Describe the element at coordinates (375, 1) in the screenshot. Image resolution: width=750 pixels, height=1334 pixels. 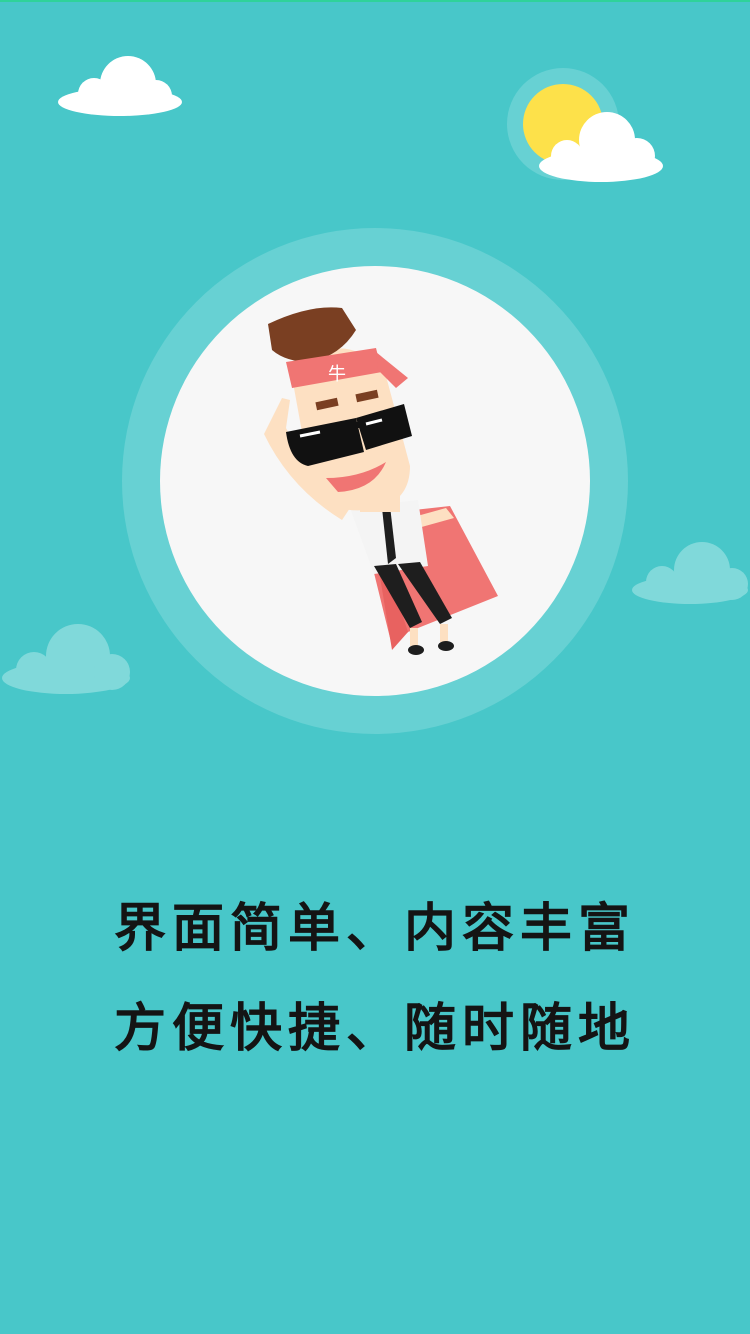
I see `status-accent-line` at that location.